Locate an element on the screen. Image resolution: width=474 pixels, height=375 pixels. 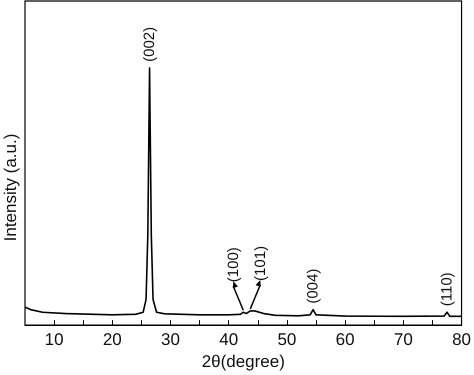
x-tick-label: 80 is located at coordinates (462, 340).